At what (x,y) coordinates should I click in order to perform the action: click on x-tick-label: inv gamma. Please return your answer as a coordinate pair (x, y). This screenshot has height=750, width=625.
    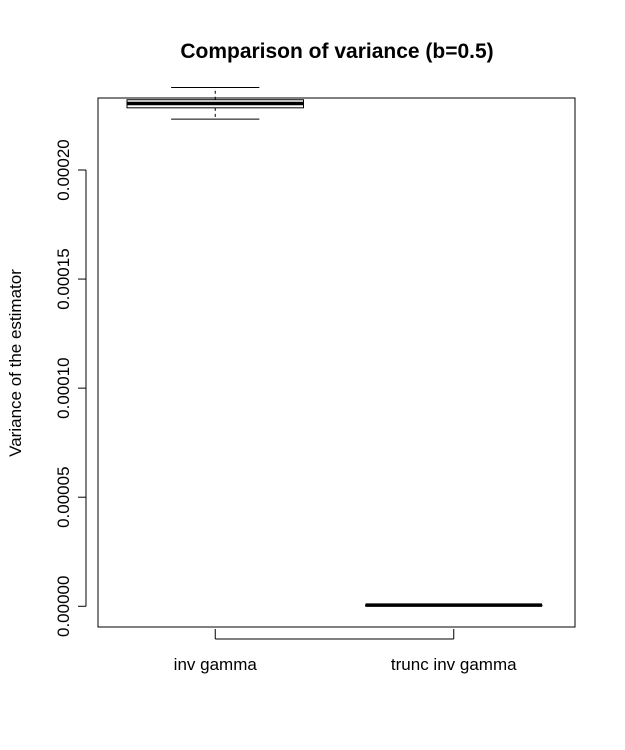
    Looking at the image, I should click on (216, 664).